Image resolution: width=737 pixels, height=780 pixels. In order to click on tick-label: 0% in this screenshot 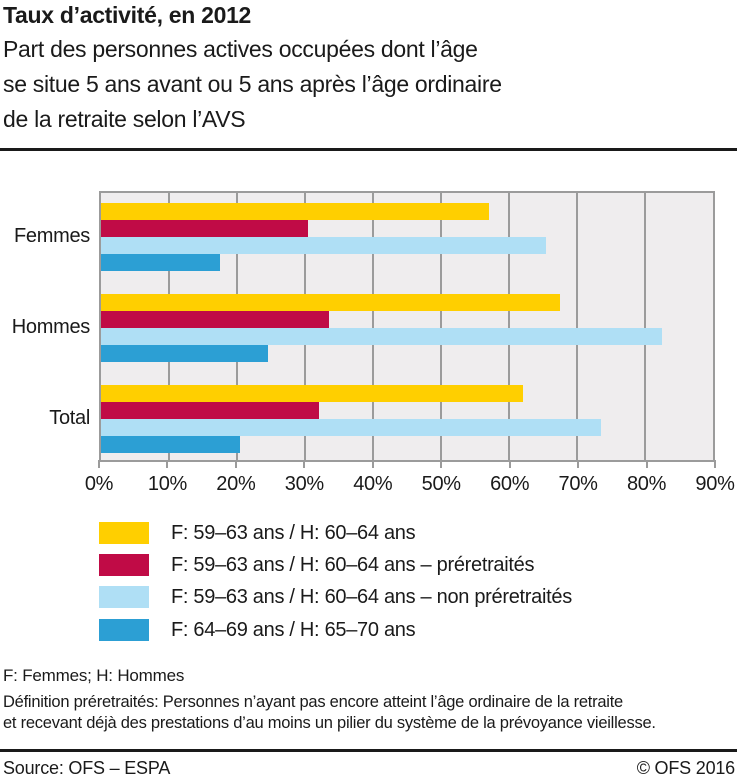, I will do `click(99, 484)`.